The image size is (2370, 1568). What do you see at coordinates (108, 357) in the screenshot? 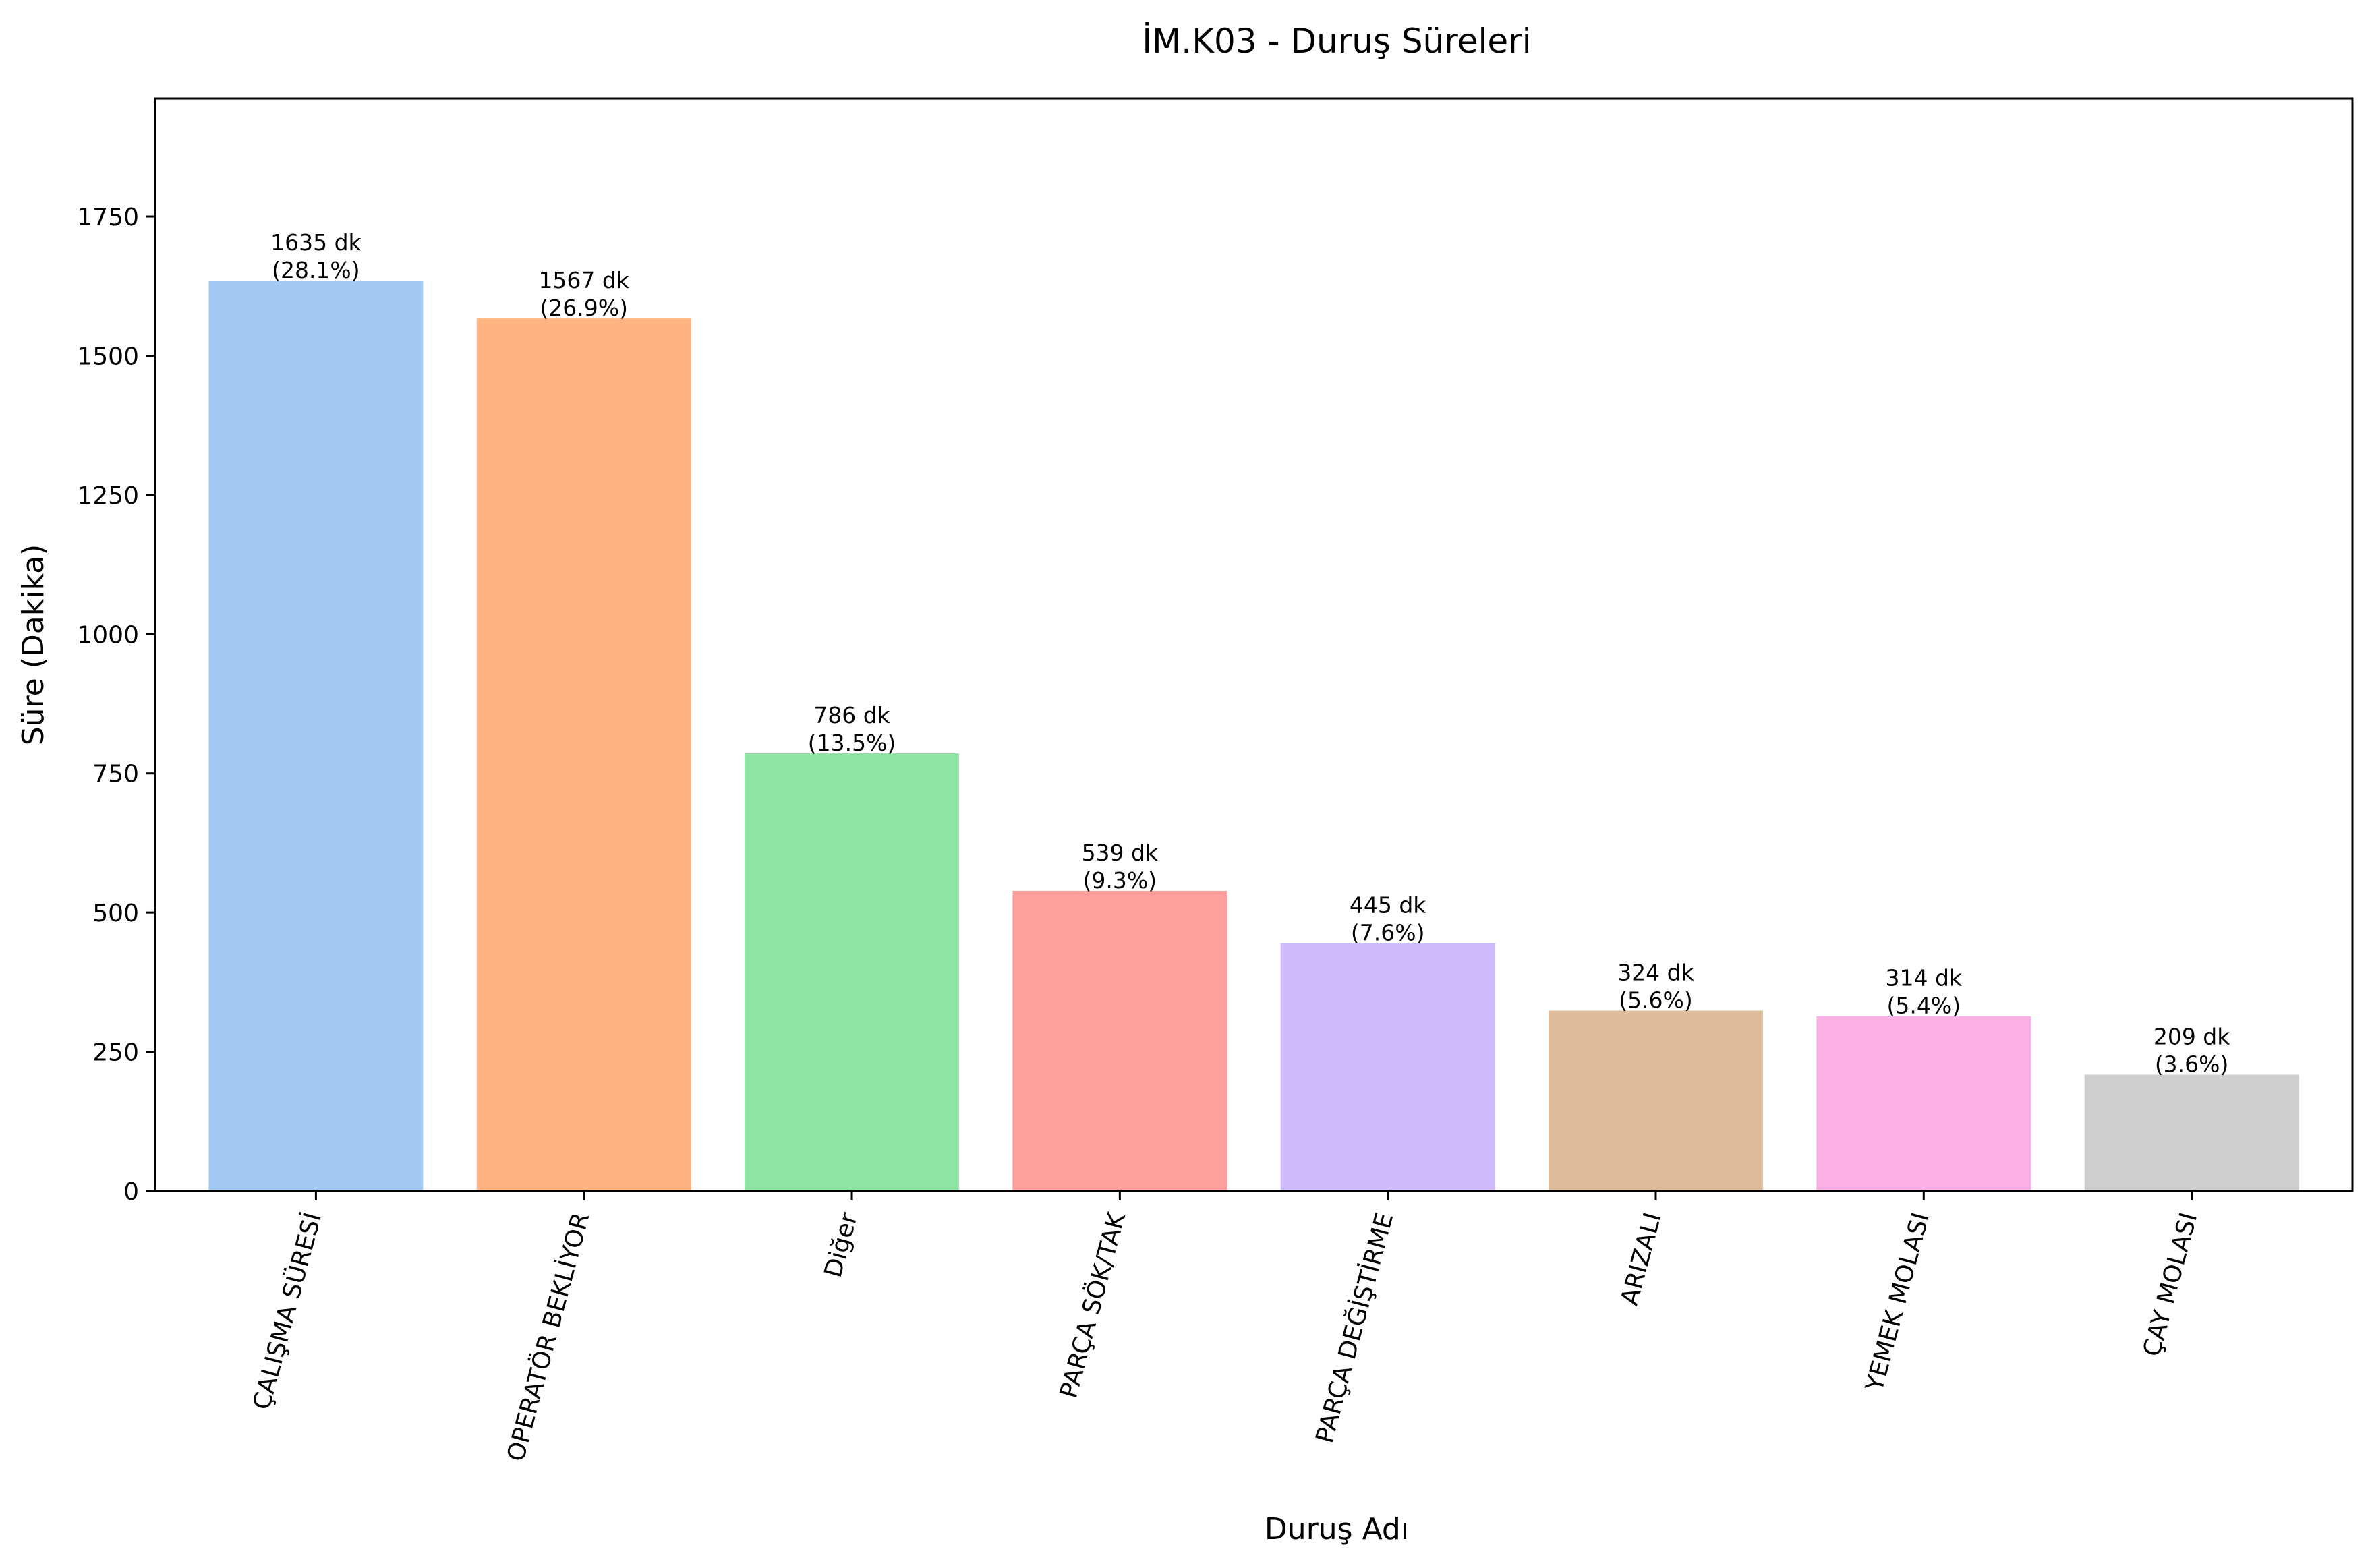
I see `y-tick-label: 1500` at bounding box center [108, 357].